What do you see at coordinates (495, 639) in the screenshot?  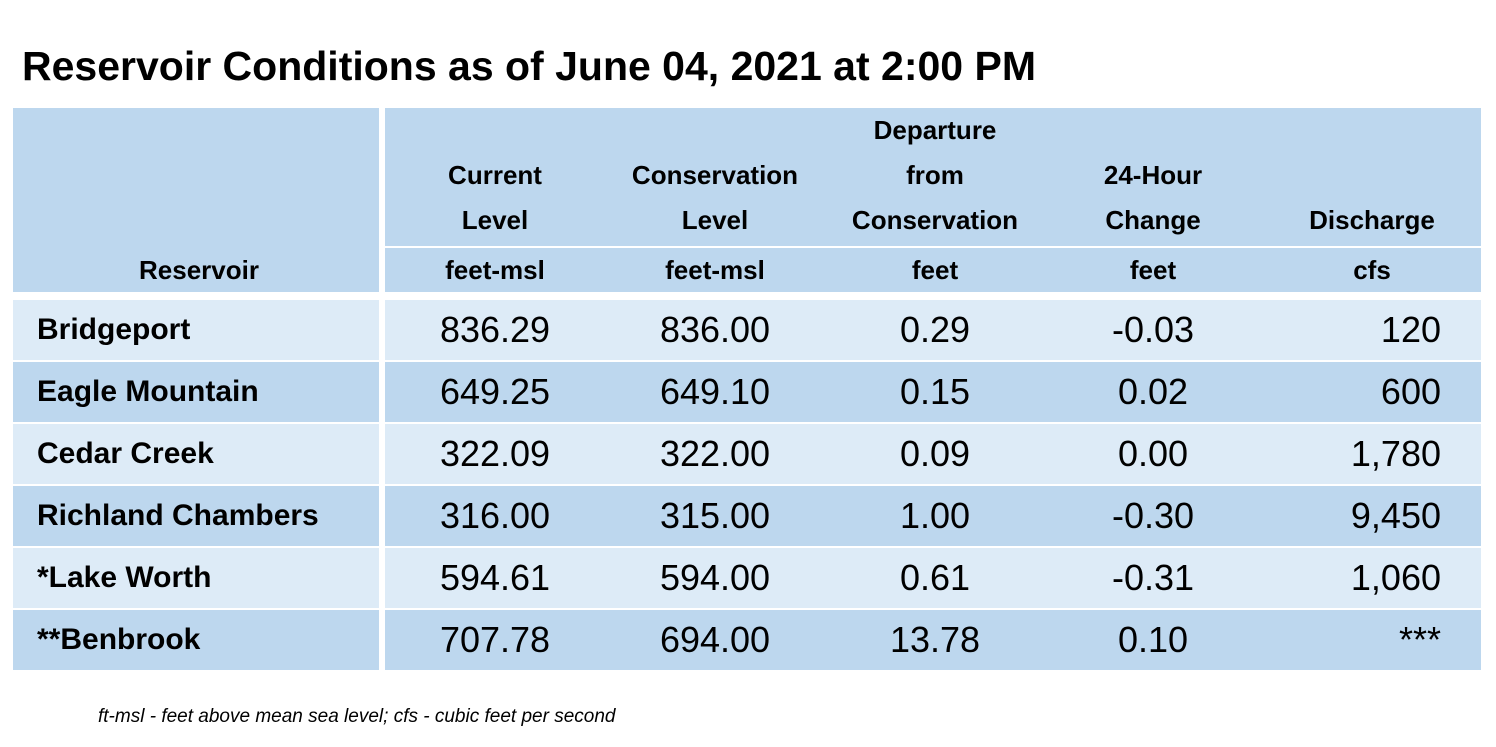 I see `current-level: 707.78` at bounding box center [495, 639].